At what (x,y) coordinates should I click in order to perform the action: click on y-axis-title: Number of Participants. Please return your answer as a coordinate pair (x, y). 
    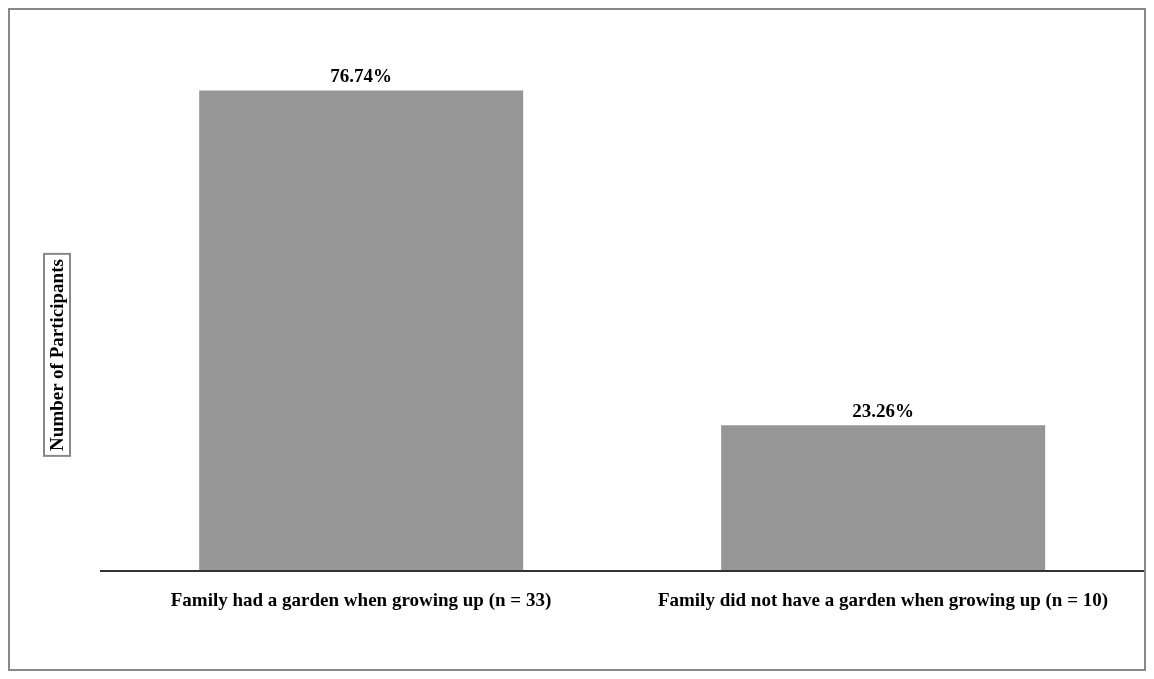
    Looking at the image, I should click on (57, 355).